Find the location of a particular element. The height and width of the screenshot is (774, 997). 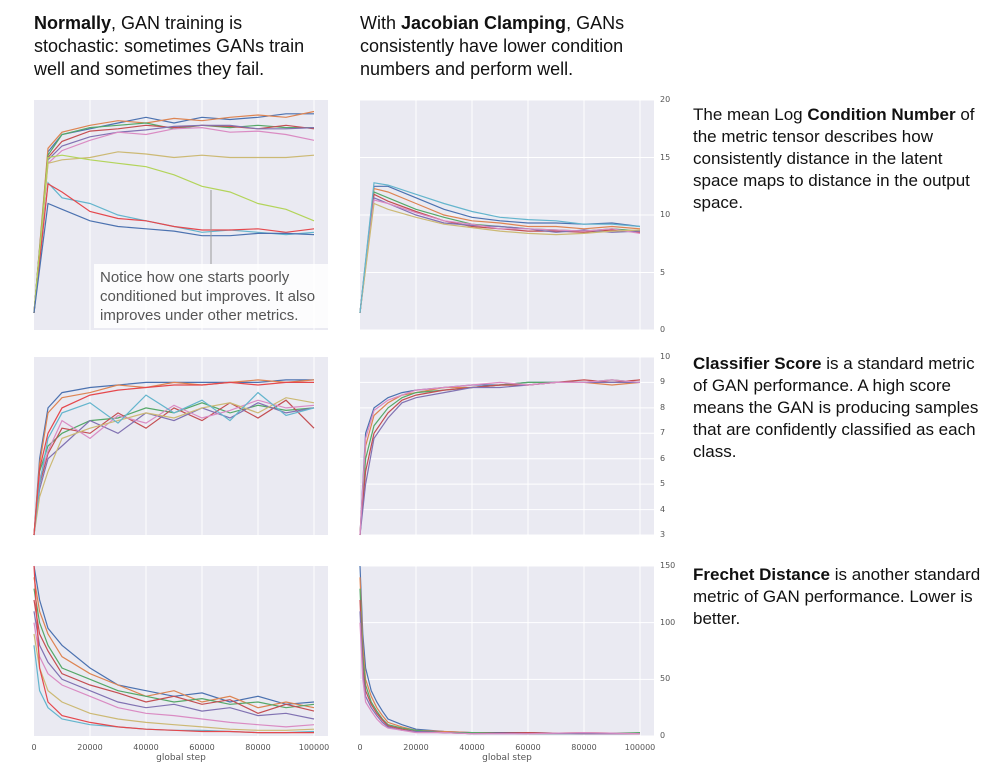

chart-condition-normal-svg is located at coordinates (174, 215).